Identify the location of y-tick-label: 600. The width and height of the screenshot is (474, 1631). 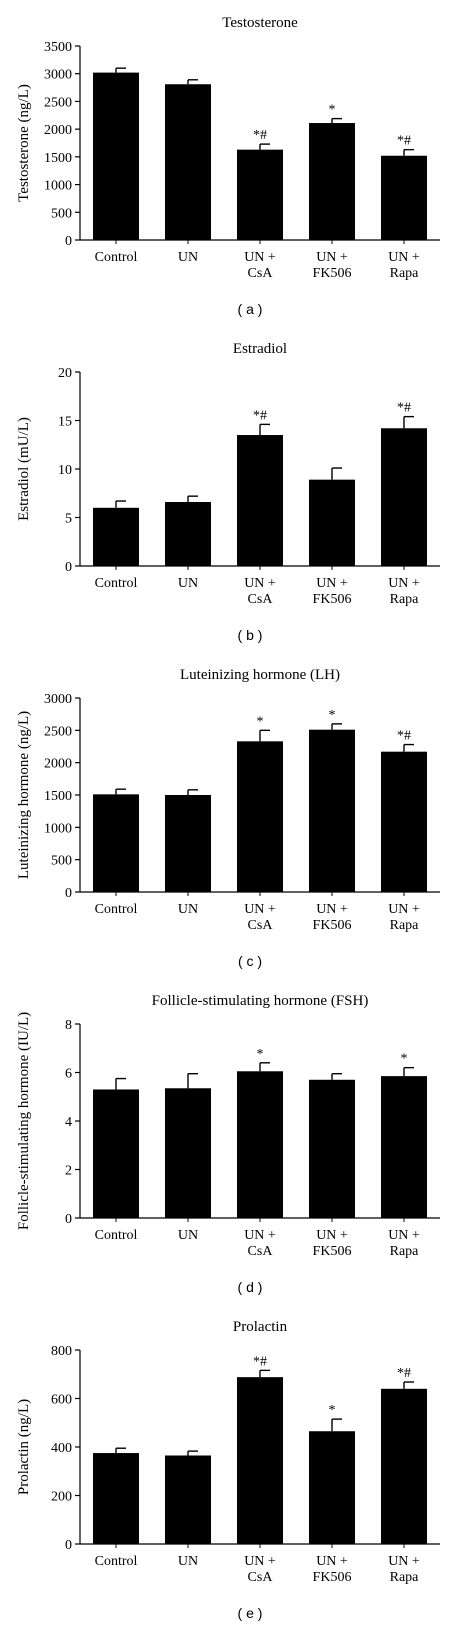
(61, 1400).